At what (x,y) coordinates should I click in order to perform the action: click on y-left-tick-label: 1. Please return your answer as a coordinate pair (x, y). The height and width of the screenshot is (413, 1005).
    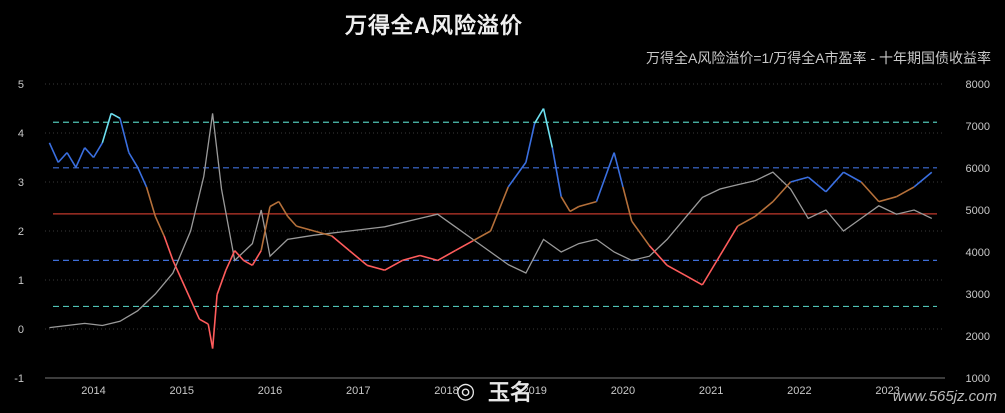
    Looking at the image, I should click on (21, 281).